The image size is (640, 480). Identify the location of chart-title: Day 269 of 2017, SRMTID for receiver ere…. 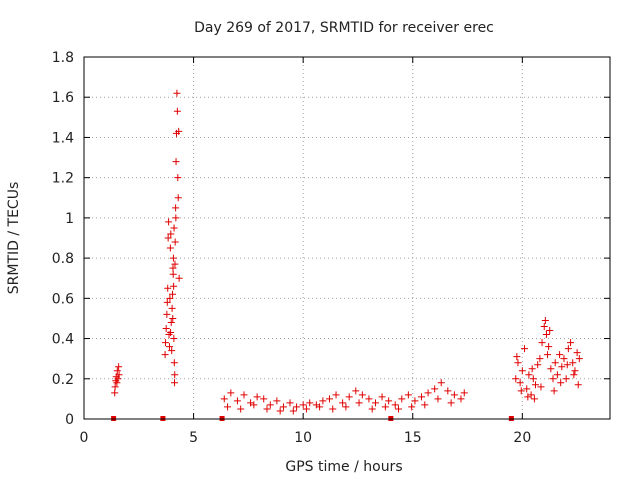
(344, 28).